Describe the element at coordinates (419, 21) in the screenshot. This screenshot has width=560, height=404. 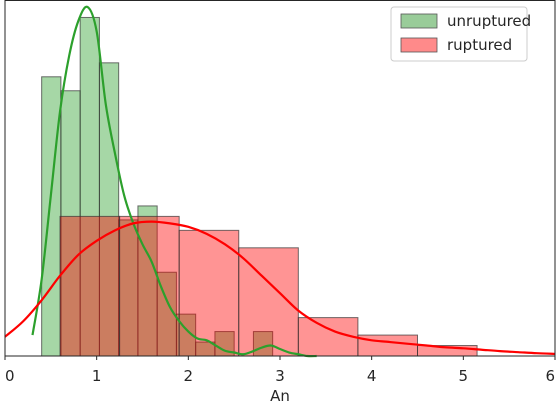
I see `legend-swatch-unruptured` at that location.